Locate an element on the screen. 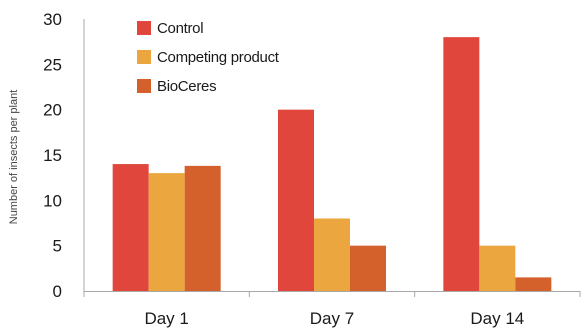 This screenshot has width=581, height=331. y-tick-label: 30 is located at coordinates (52, 19).